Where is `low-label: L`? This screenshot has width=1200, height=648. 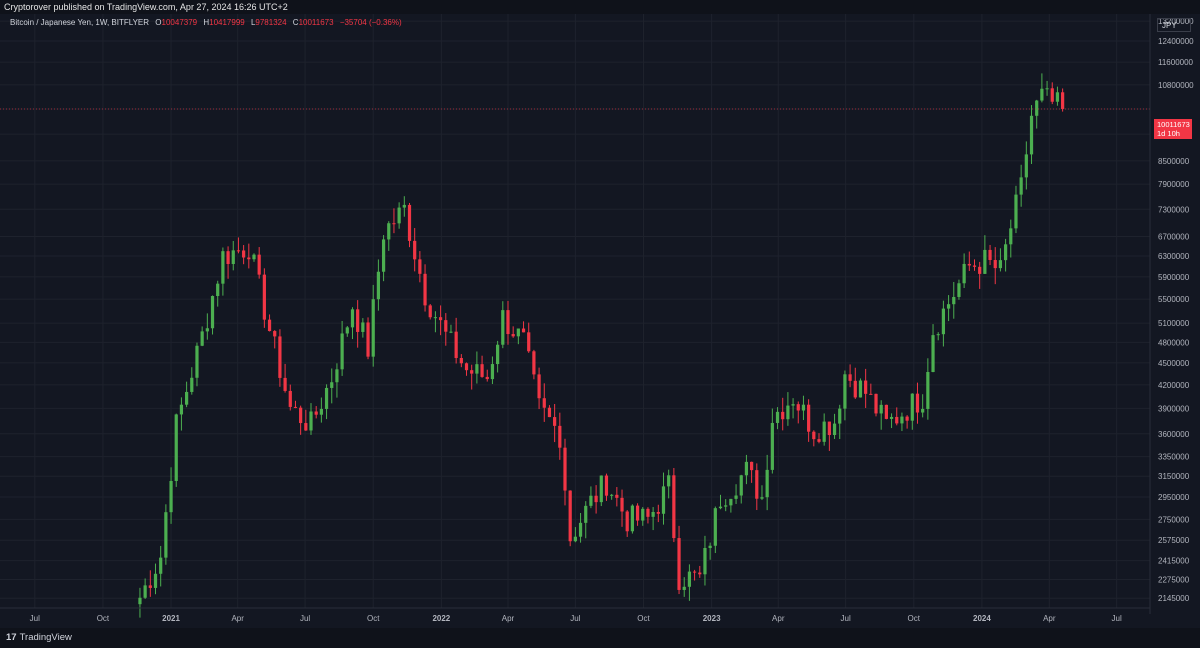
low-label: L is located at coordinates (253, 22).